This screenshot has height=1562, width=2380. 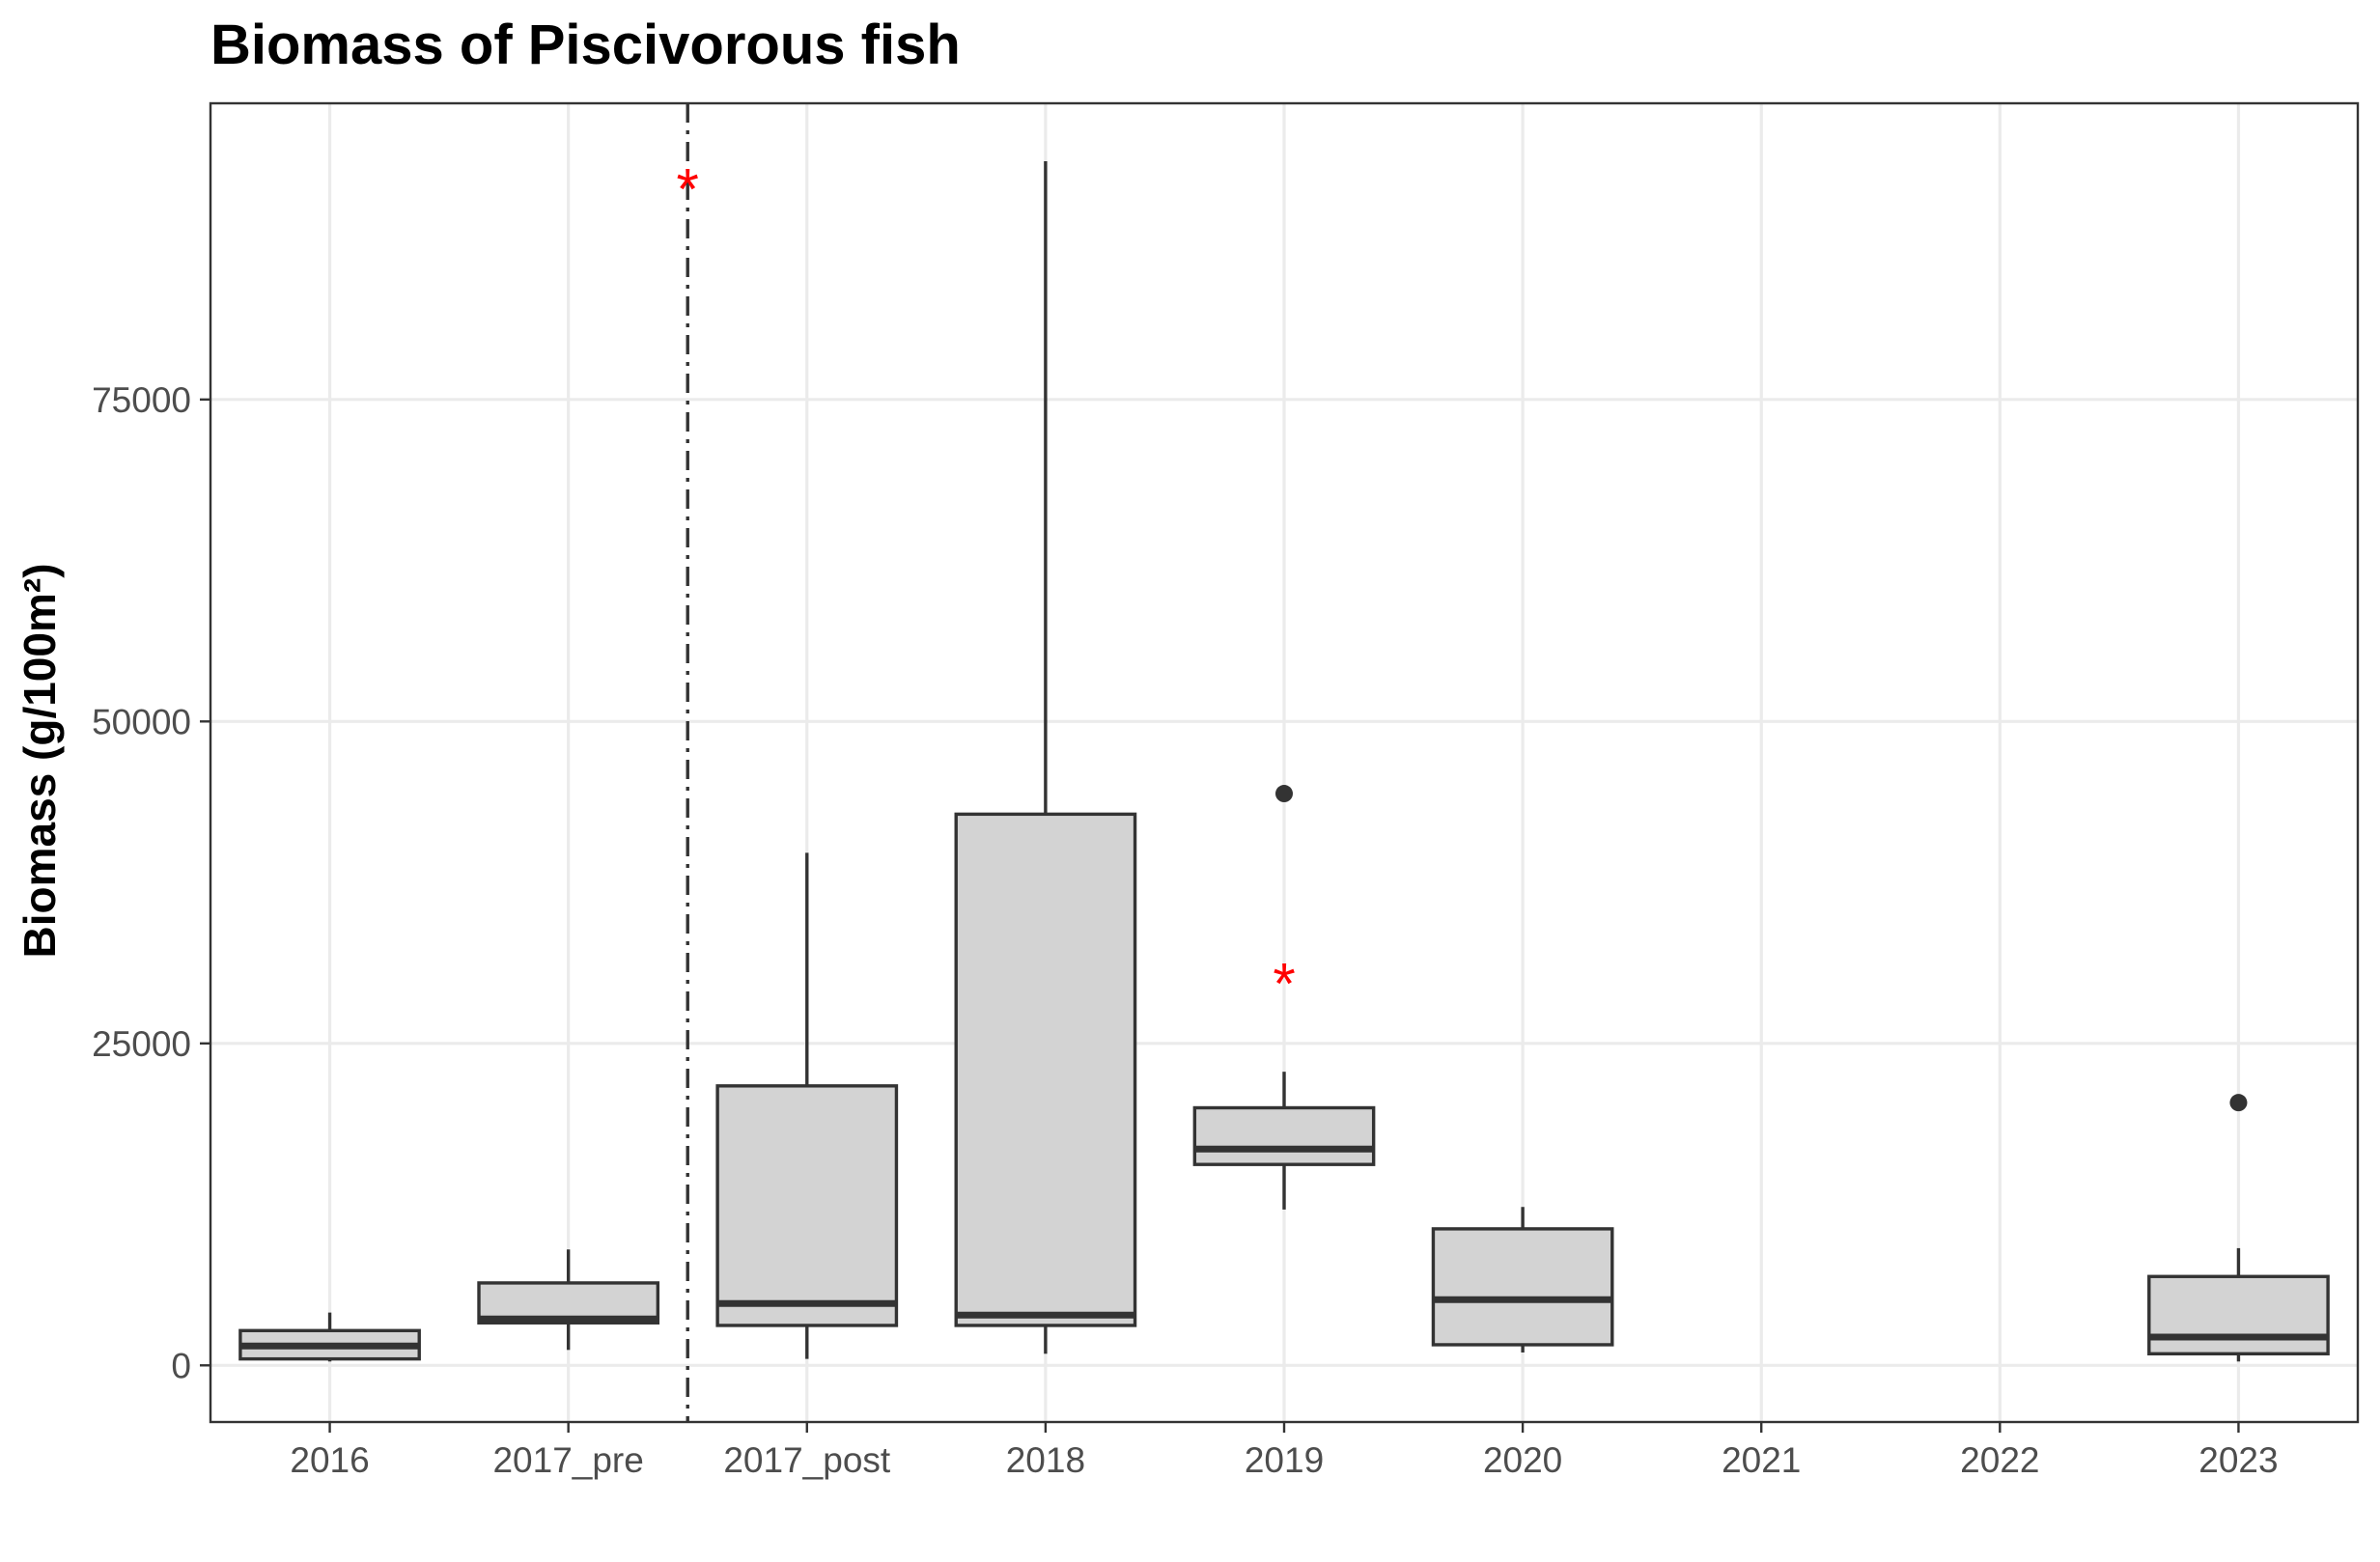 What do you see at coordinates (1045, 757) in the screenshot?
I see `box-2018` at bounding box center [1045, 757].